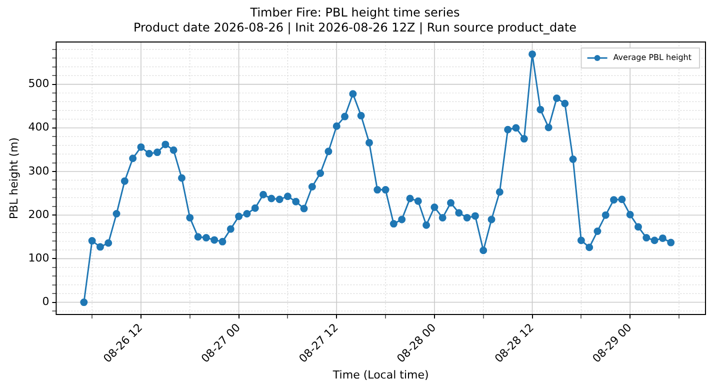 This screenshot has height=390, width=710. I want to click on chart-subtitle: Product date 2026-08-26 | Init 2026-08-26 12Z | Run source product_date, so click(355, 27).